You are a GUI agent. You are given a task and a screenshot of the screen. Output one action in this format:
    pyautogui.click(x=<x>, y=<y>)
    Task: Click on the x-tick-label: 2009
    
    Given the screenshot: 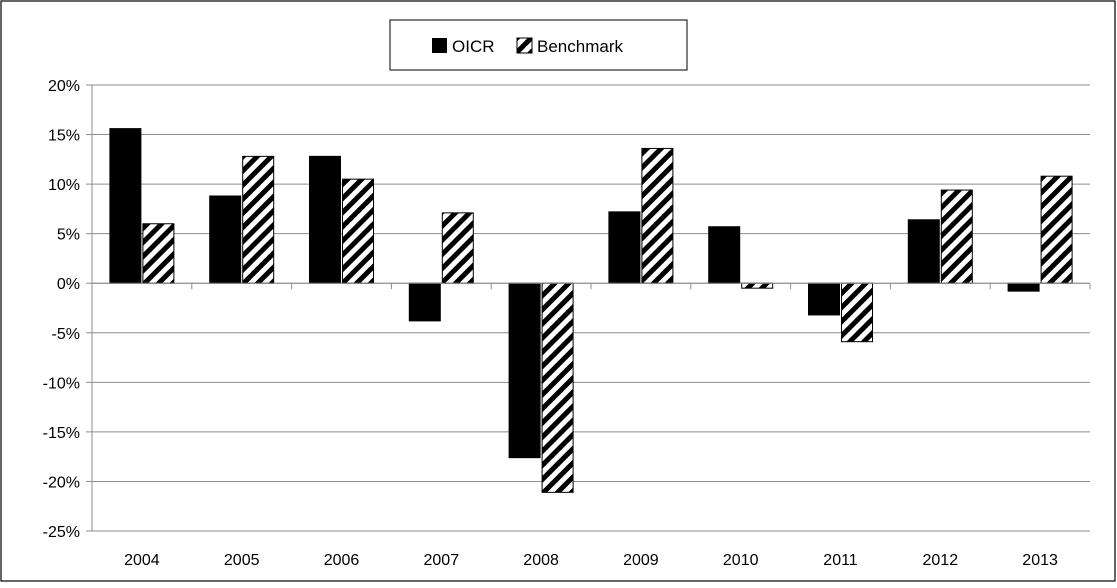 What is the action you would take?
    pyautogui.click(x=641, y=560)
    